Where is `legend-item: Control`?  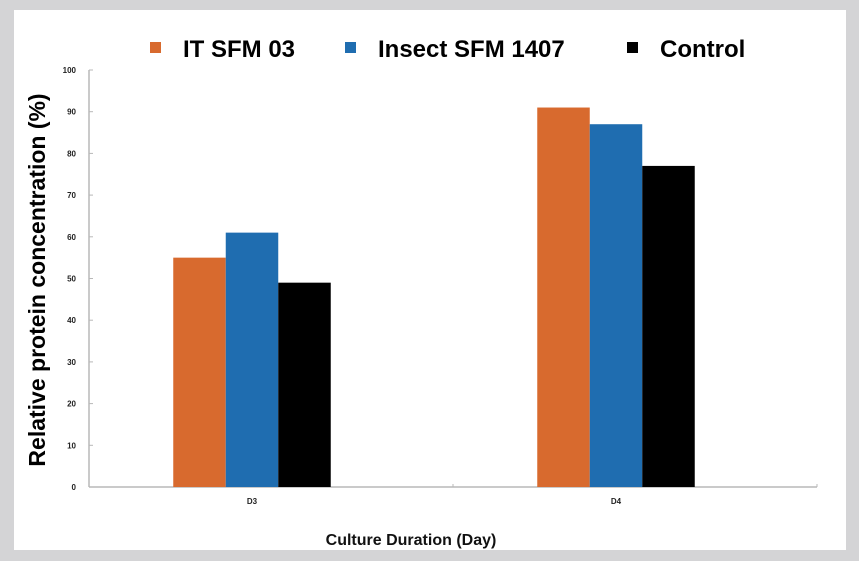
legend-item: Control is located at coordinates (686, 49).